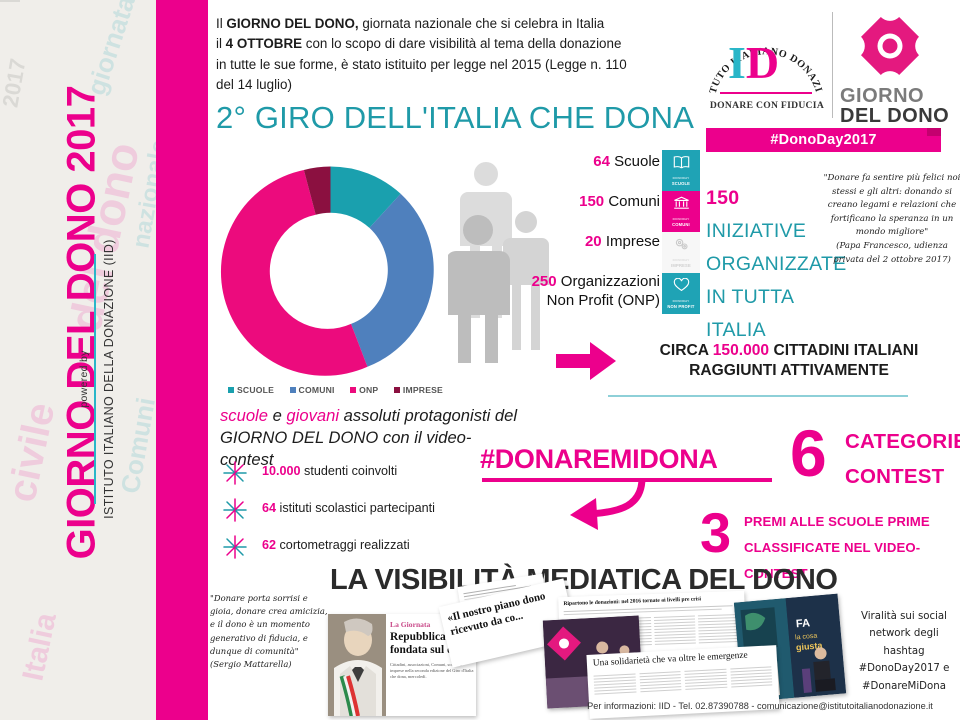  I want to click on watermark-text: Italia, so click(39, 647).